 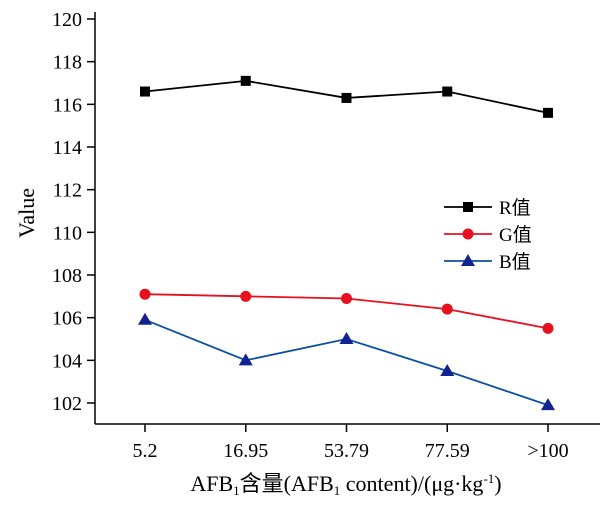 I want to click on x-axis-label: AFB1含量(AFB1 content)/(μg·kg-1), so click(x=345, y=484).